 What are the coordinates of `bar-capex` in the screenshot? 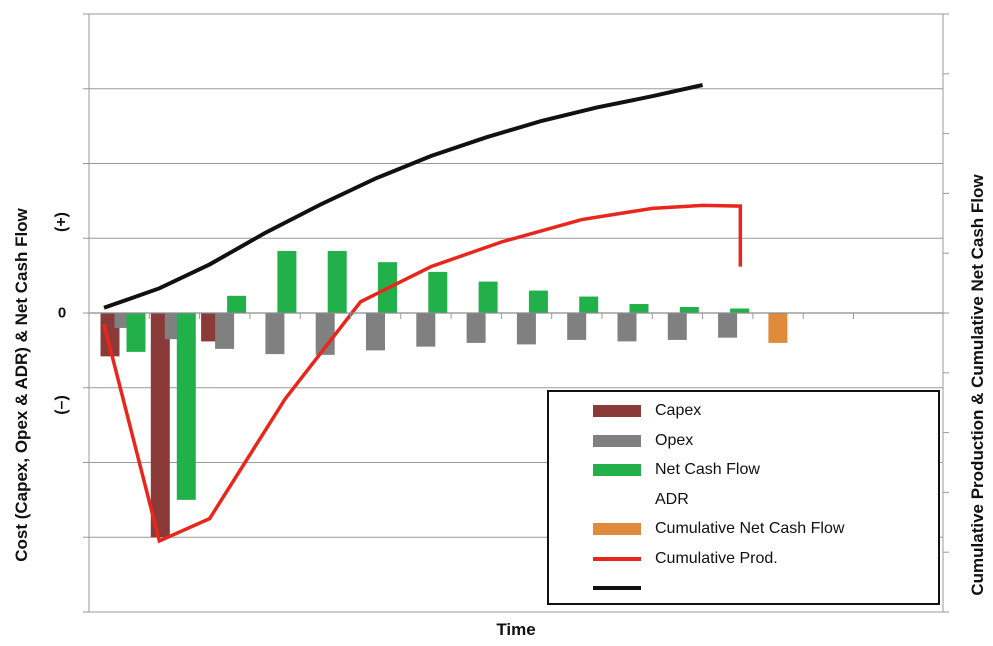 It's located at (160, 425).